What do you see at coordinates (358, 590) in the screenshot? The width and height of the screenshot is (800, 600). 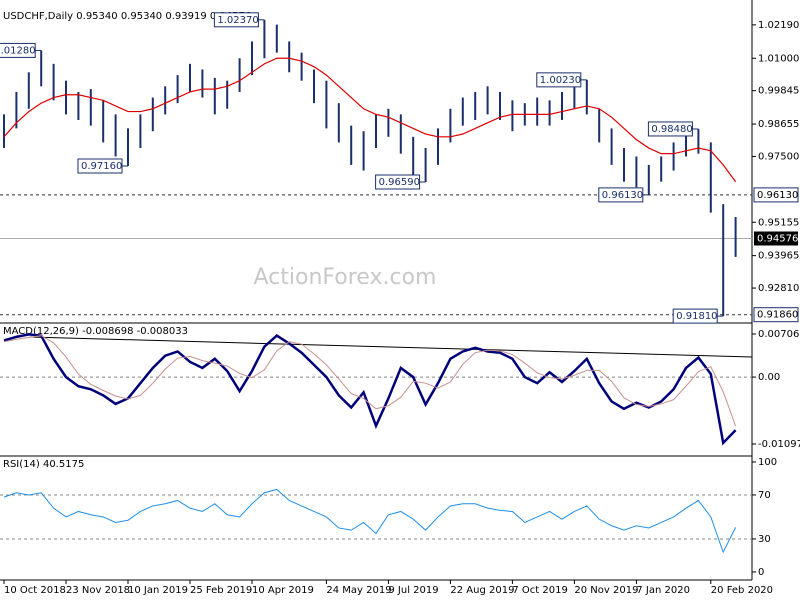 I see `x-tick-label: 24 May 2019` at bounding box center [358, 590].